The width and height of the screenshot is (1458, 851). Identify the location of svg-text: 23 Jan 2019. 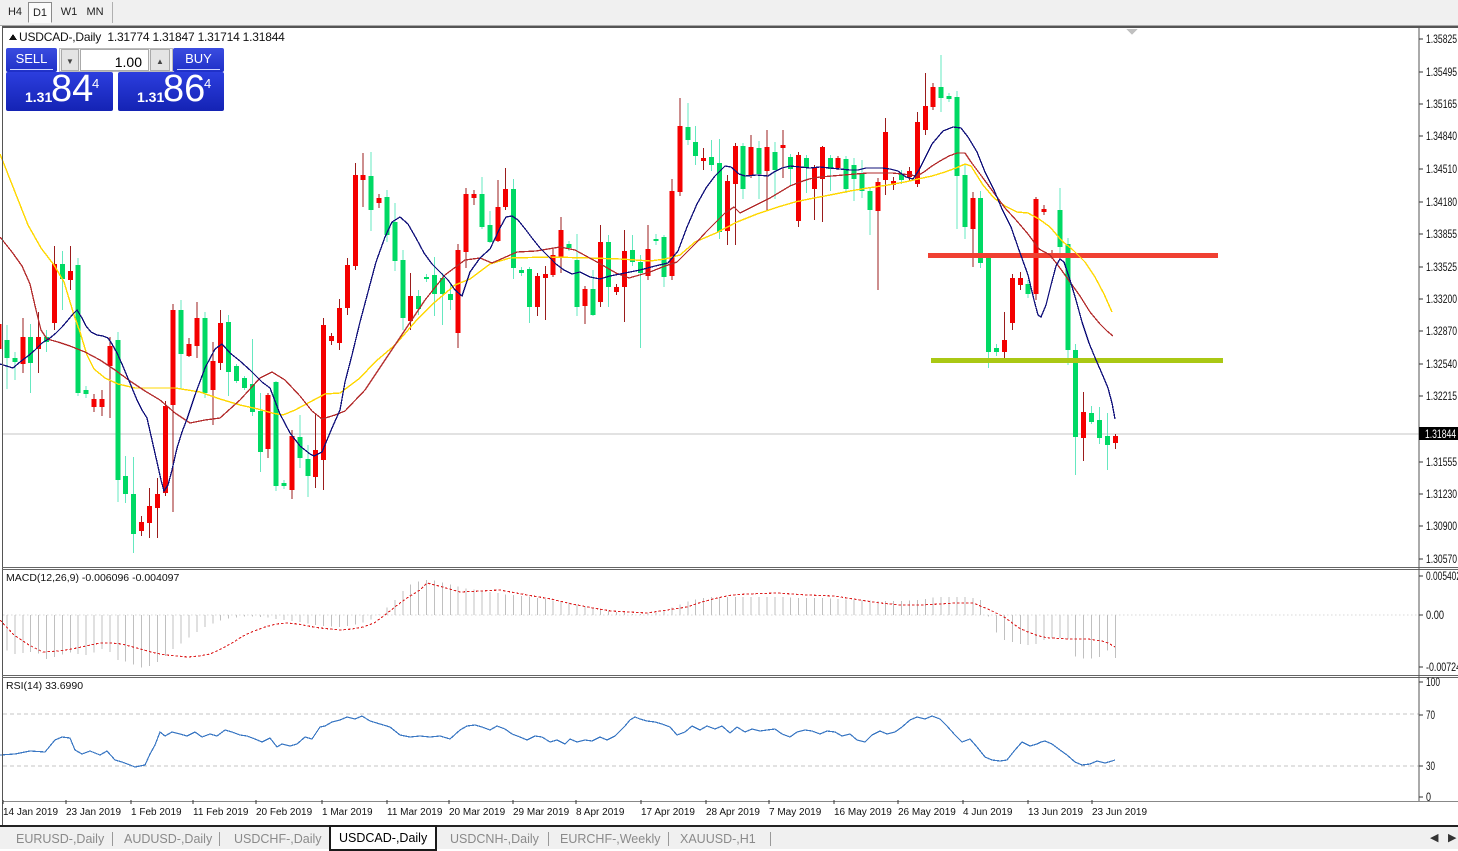
(93, 812).